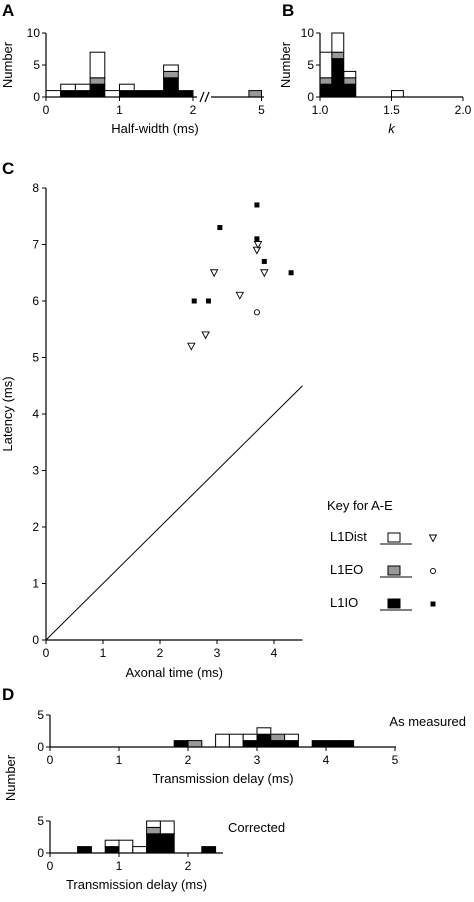 The height and width of the screenshot is (902, 474). I want to click on x-tick-label: 3, so click(257, 760).